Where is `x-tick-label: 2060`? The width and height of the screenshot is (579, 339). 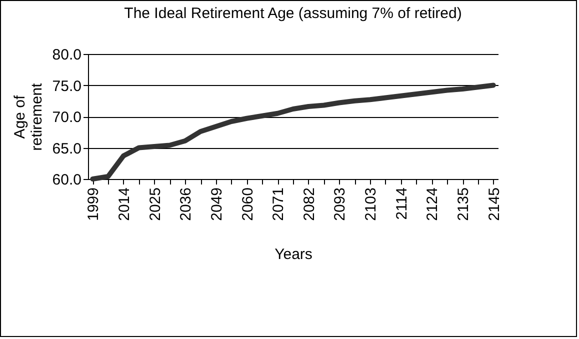 x-tick-label: 2060 is located at coordinates (247, 204).